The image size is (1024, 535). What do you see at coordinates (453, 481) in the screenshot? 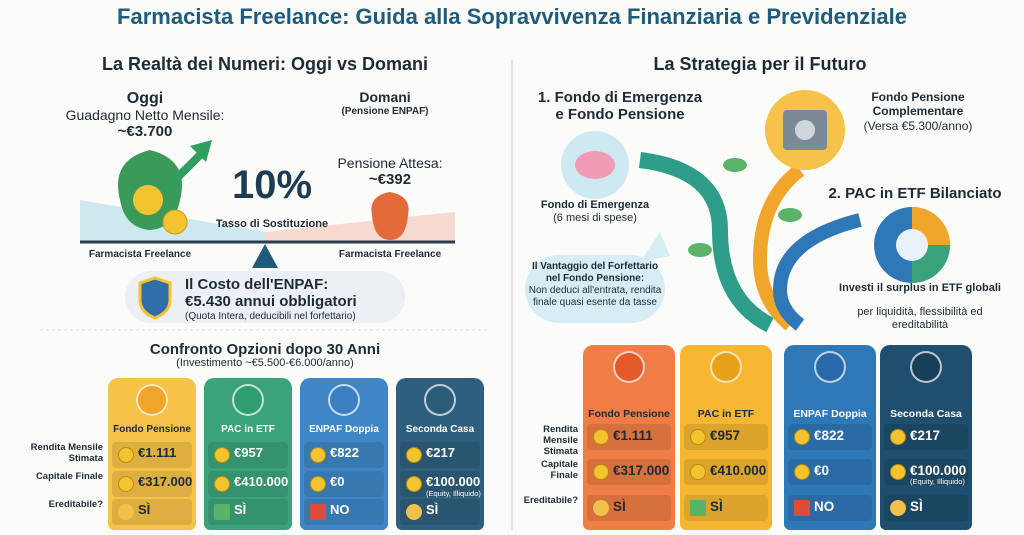
I see `cell-value: €100.000` at bounding box center [453, 481].